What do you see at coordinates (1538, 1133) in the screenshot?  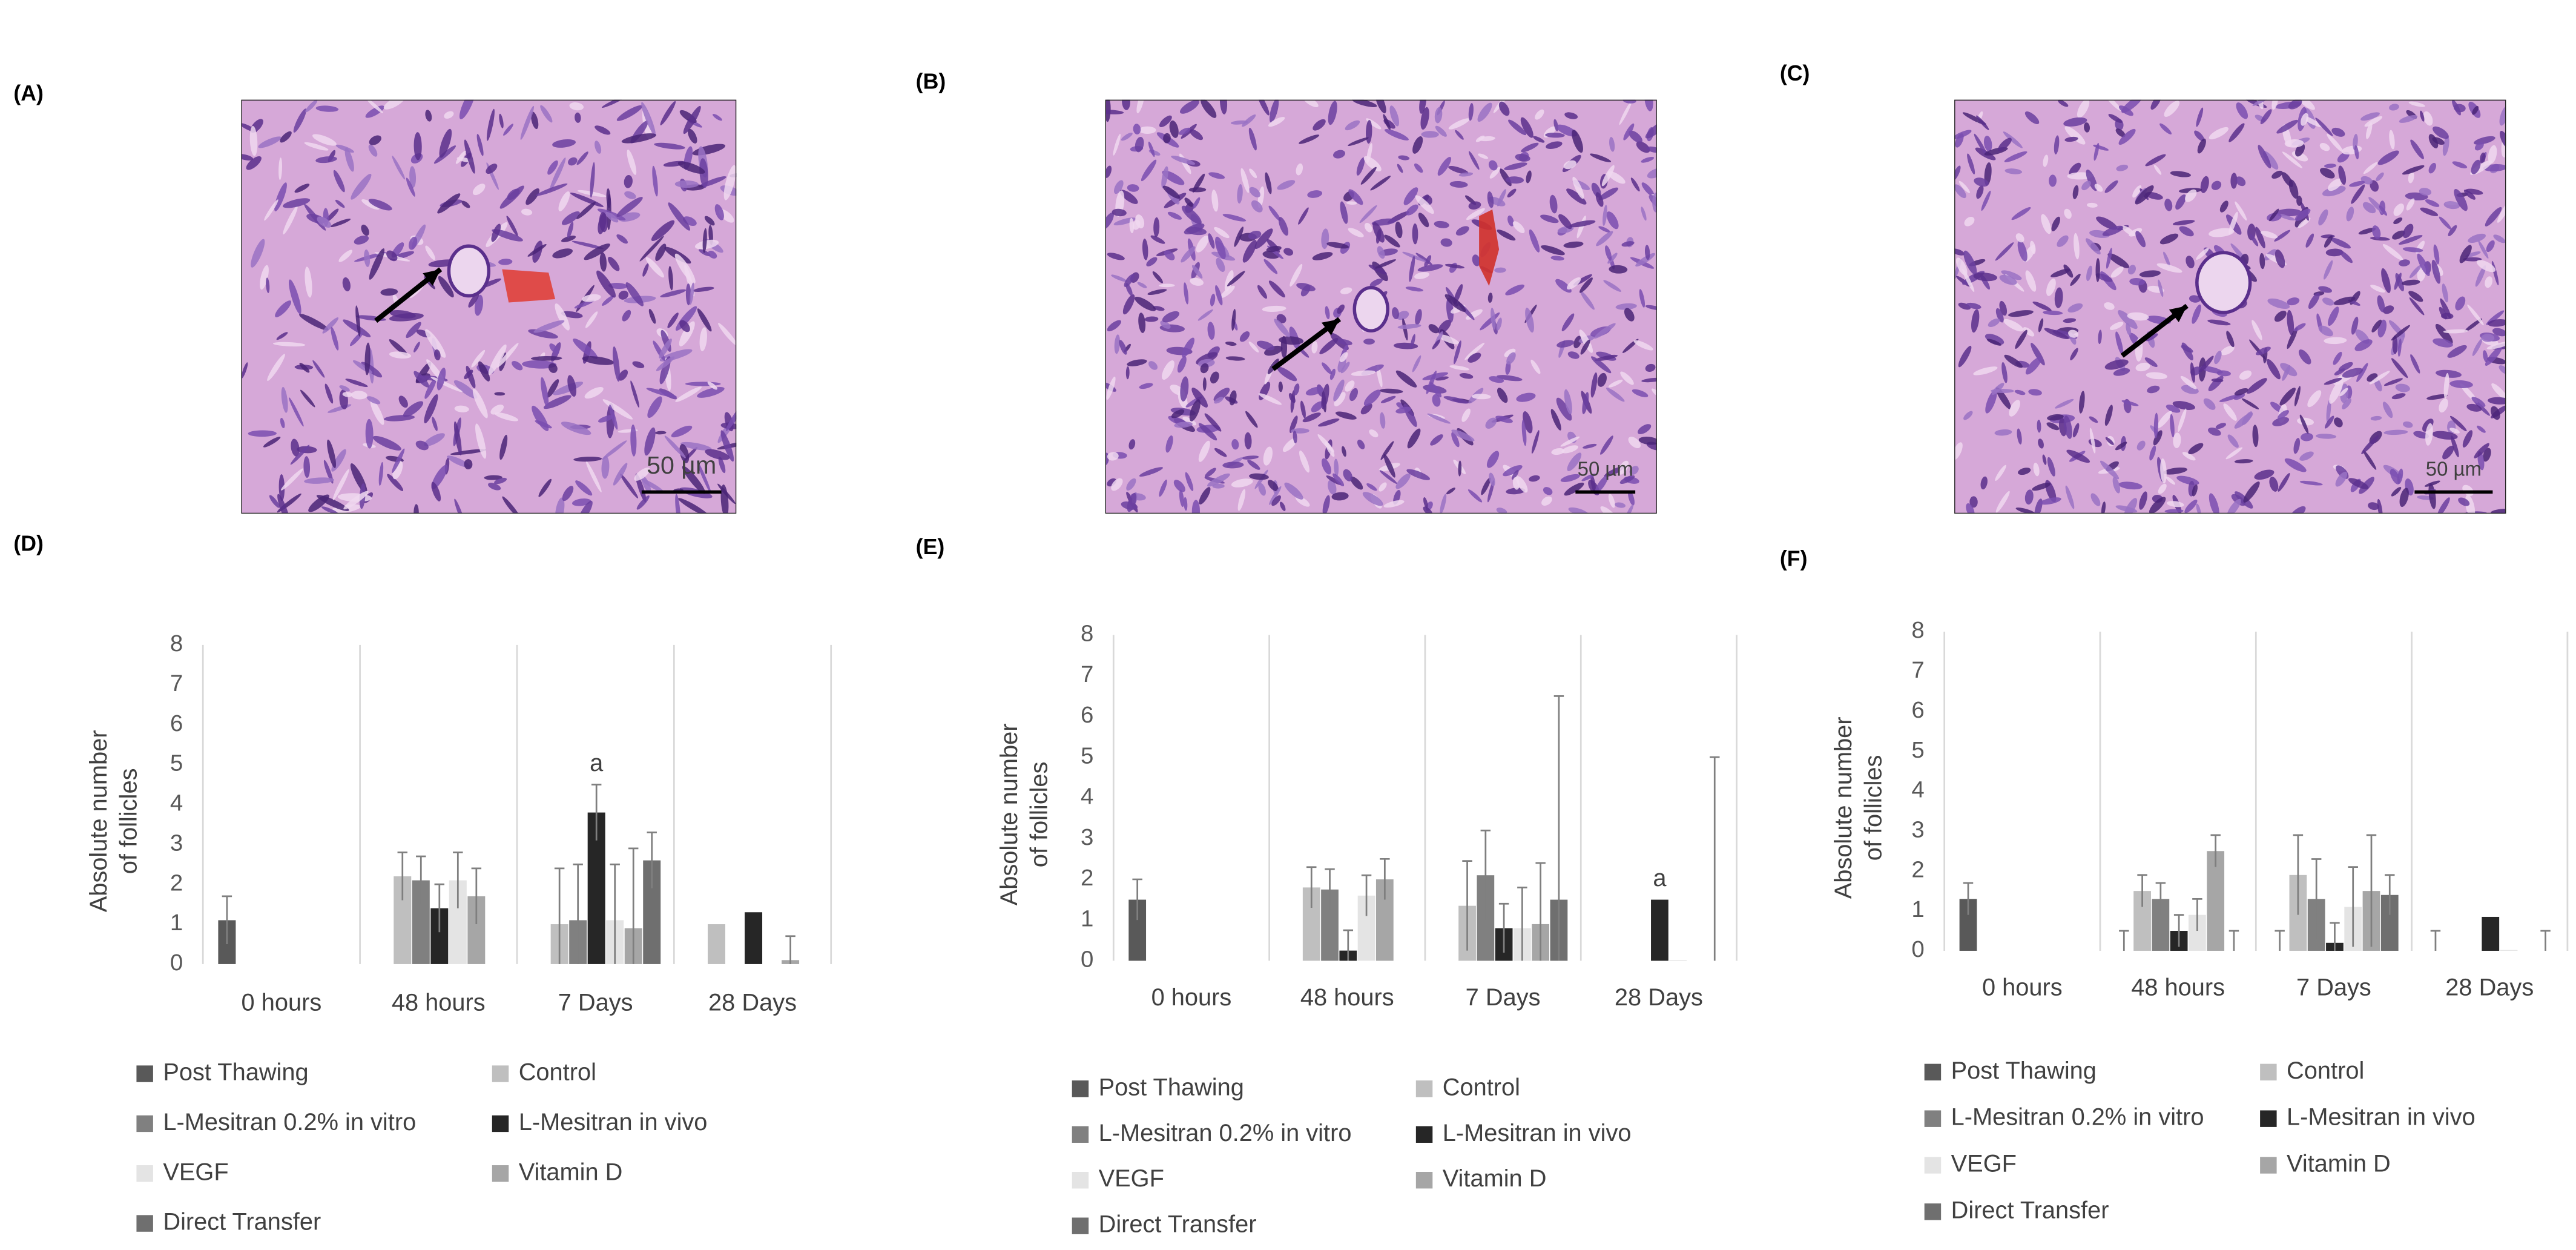 I see `legend-label: L-Mesitran in vivo` at bounding box center [1538, 1133].